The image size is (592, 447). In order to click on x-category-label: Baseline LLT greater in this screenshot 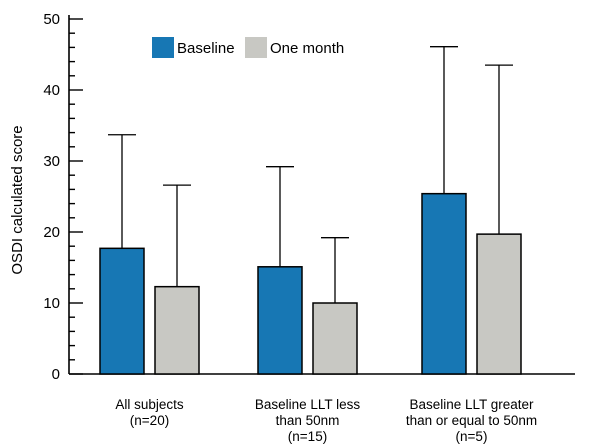, I will do `click(471, 404)`.